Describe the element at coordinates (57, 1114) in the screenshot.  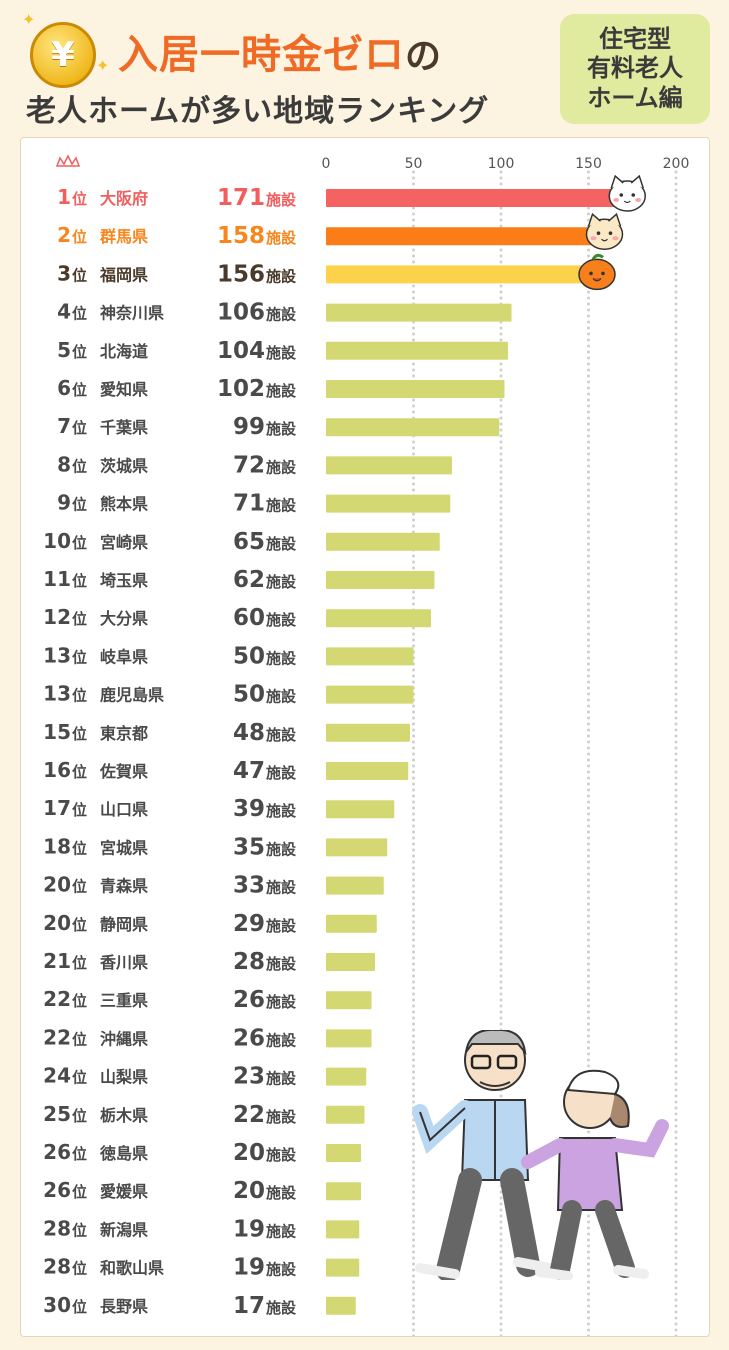
I see `rank-number: 25` at that location.